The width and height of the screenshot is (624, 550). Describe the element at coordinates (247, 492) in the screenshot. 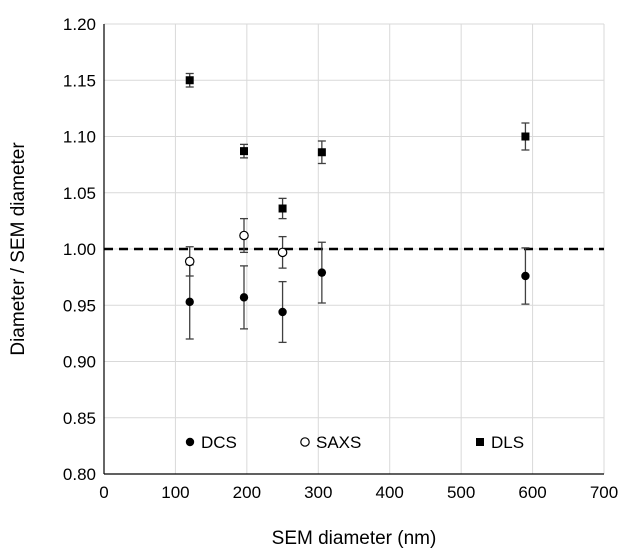

I see `x-tick-label: 200` at that location.